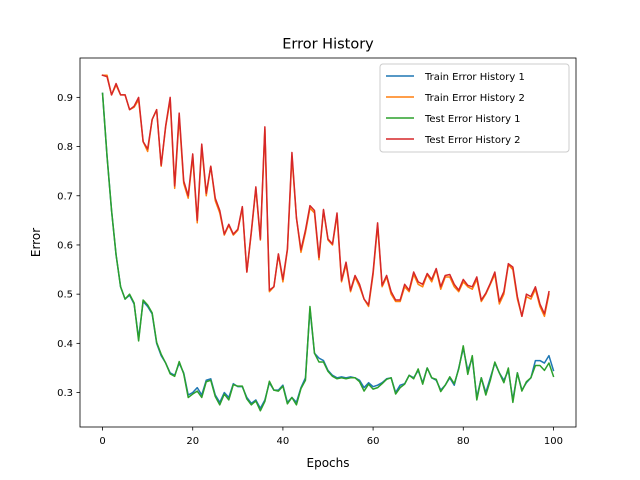  I want to click on legend-label-3: Test Error History 1, so click(472, 119).